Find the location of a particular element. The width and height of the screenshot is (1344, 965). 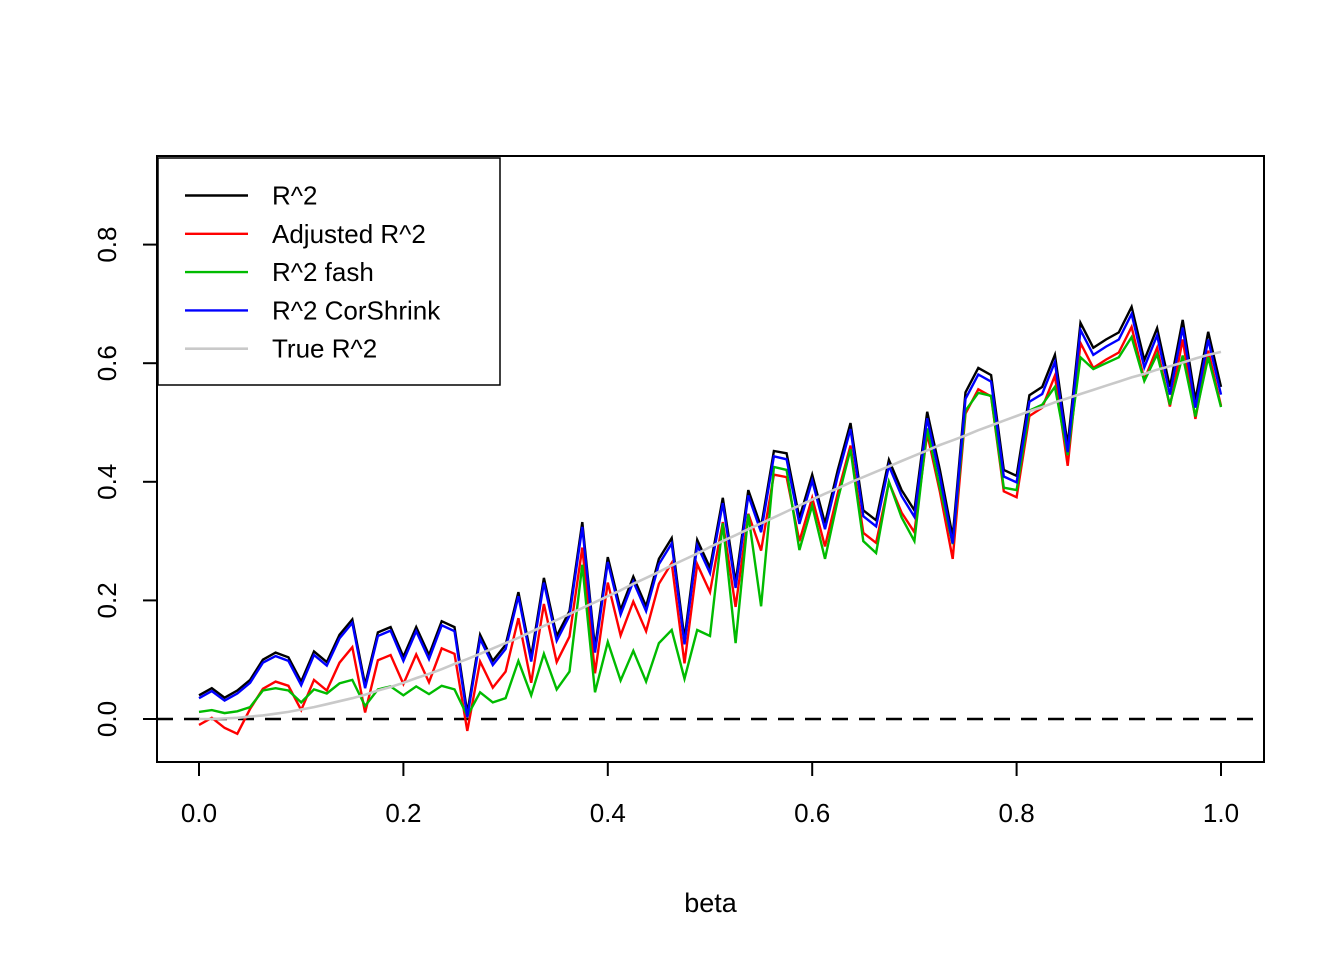

legend-label-adjusted-r-2: Adjusted R^2 is located at coordinates (349, 234).